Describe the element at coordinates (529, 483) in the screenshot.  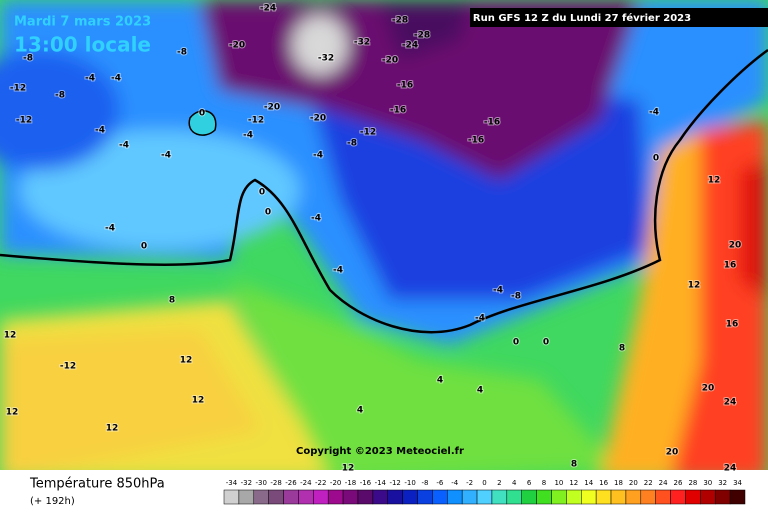
I see `scale-label: 6` at that location.